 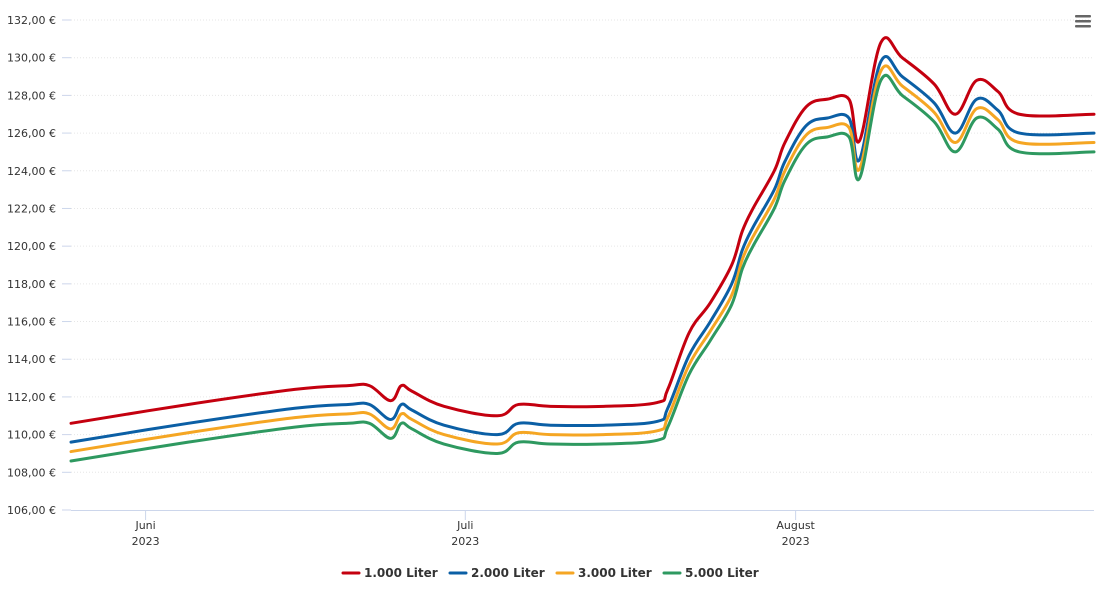 I want to click on x-tick-month-label: August, so click(x=795, y=525).